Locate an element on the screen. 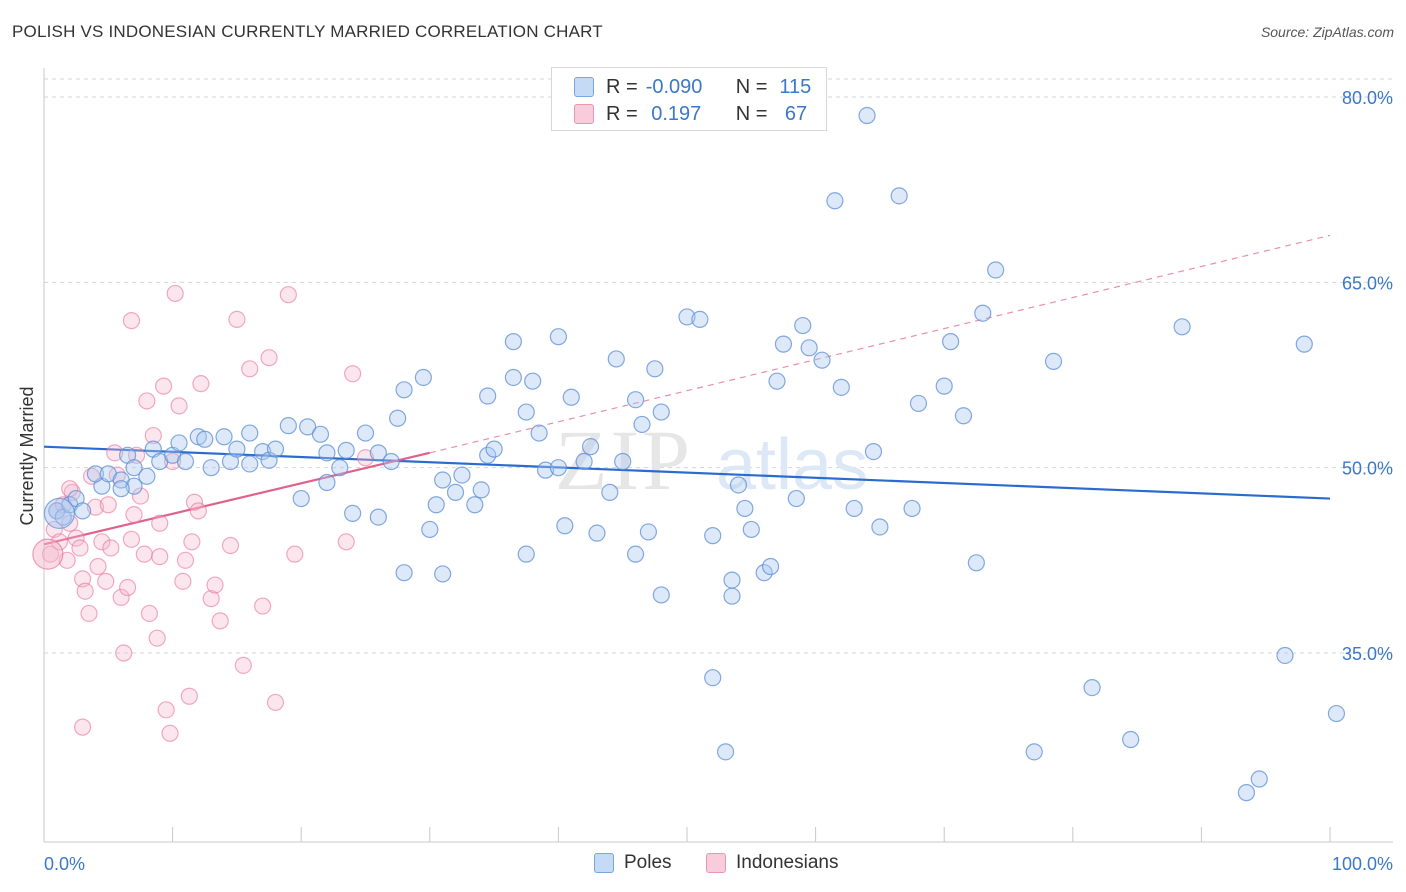 The width and height of the screenshot is (1406, 892). poles-trend-line is located at coordinates (687, 472).